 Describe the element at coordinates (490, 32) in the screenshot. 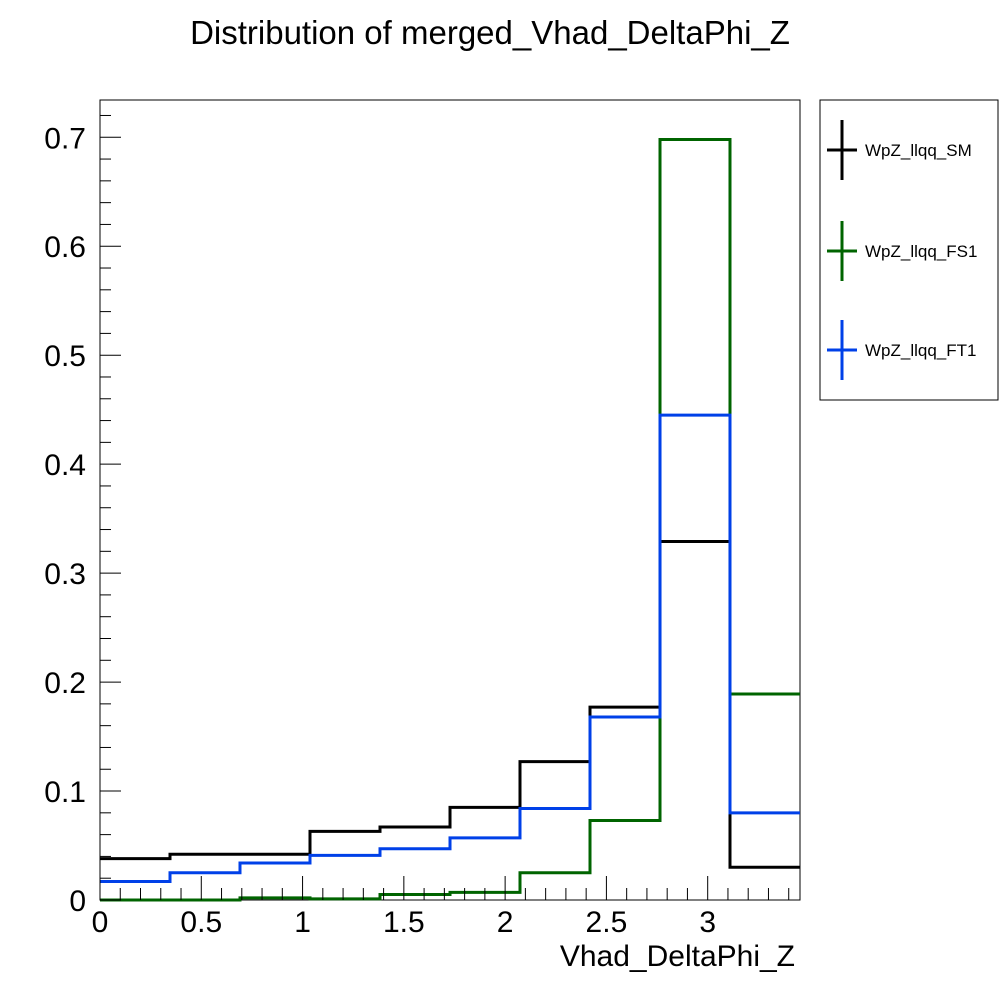

I see `chart-title: Distribution of merged_Vhad_DeltaPhi_Z` at that location.